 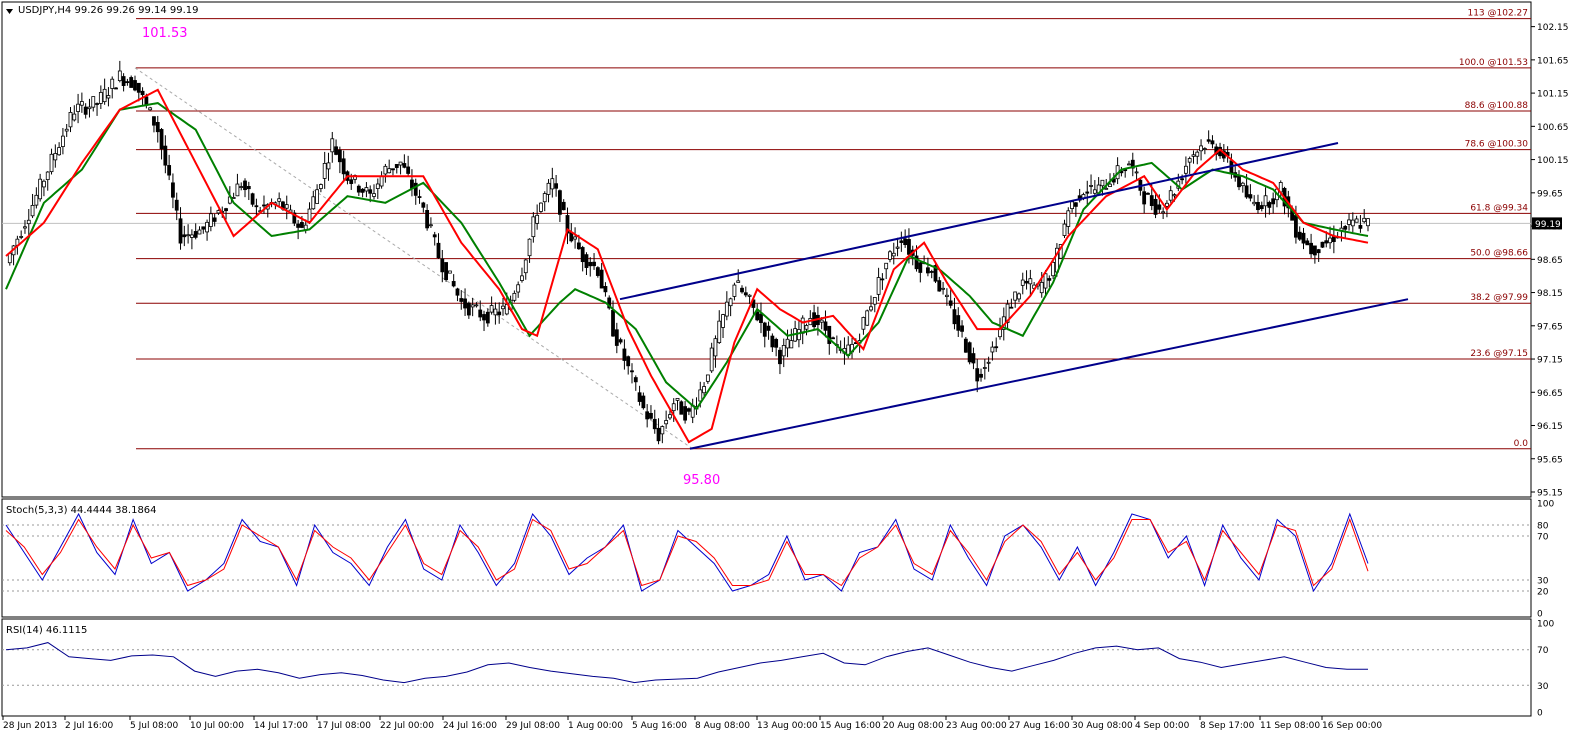 What do you see at coordinates (89, 726) in the screenshot?
I see `time-axis-label: 2 Jul 16:00` at bounding box center [89, 726].